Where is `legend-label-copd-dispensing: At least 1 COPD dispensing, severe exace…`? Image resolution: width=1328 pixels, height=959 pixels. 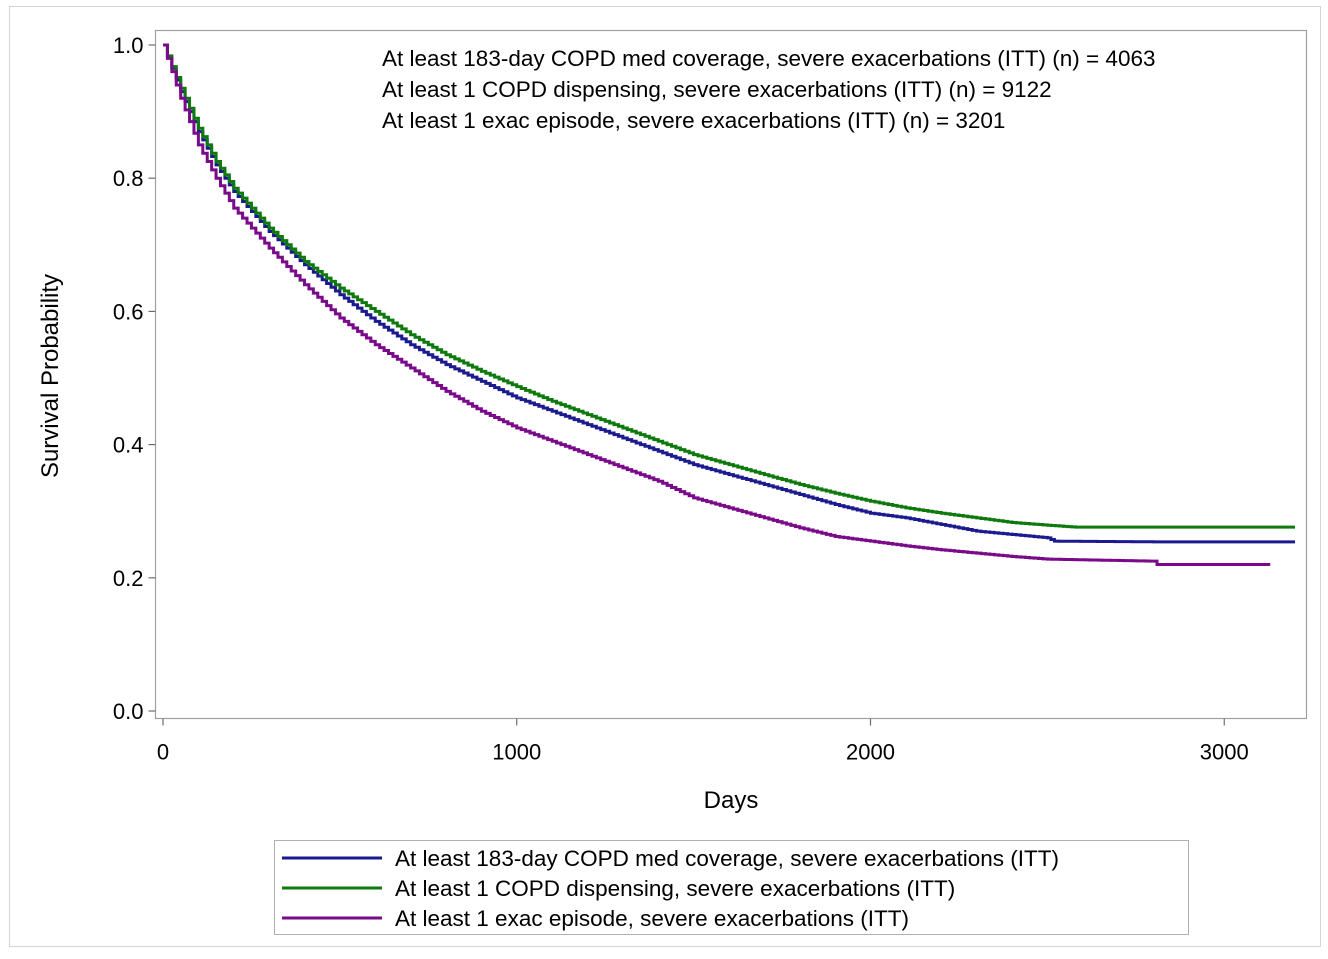
legend-label-copd-dispensing: At least 1 COPD dispensing, severe exace… is located at coordinates (675, 888).